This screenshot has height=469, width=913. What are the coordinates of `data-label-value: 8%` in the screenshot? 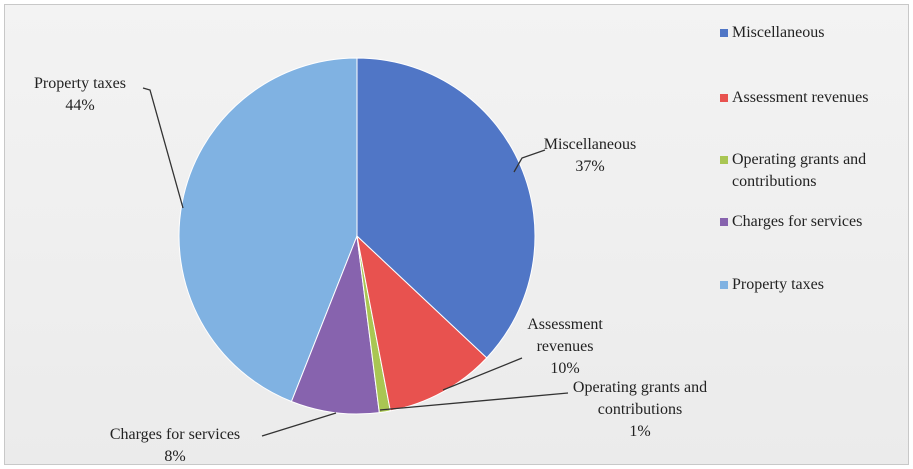 It's located at (175, 456).